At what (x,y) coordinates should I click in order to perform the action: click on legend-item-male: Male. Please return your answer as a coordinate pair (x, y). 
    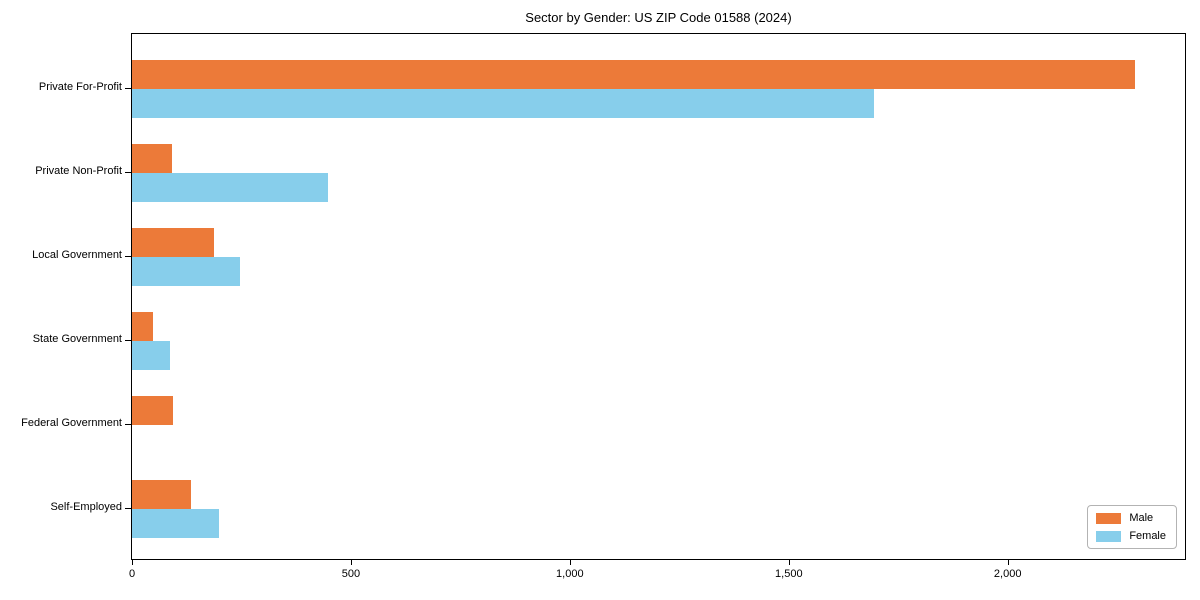
    Looking at the image, I should click on (1131, 518).